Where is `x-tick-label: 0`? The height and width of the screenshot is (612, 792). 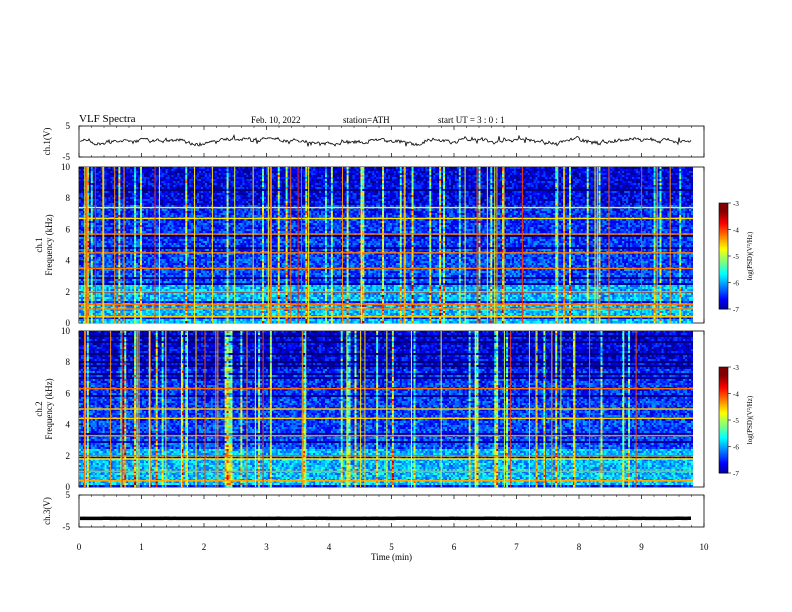 x-tick-label: 0 is located at coordinates (79, 547).